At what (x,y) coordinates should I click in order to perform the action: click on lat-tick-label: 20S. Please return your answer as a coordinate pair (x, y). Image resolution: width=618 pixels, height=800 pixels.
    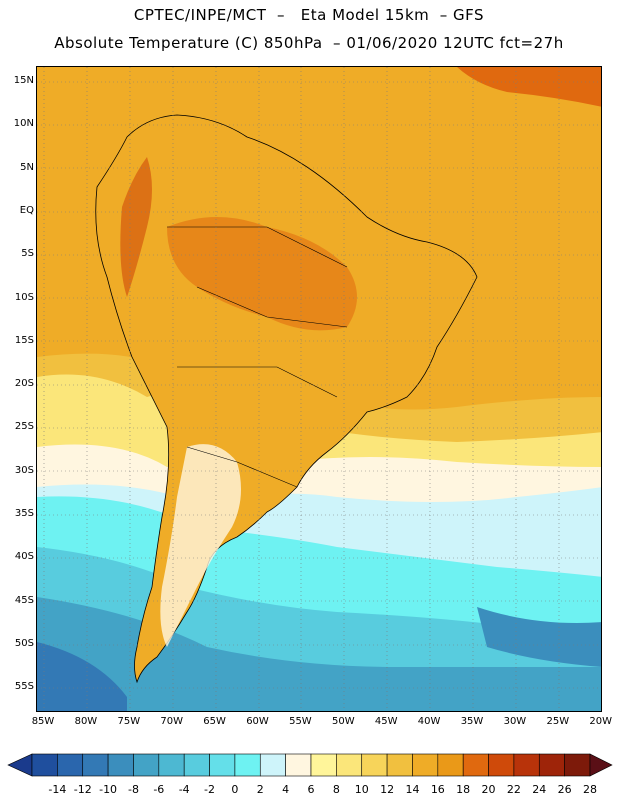
    Looking at the image, I should click on (24, 384).